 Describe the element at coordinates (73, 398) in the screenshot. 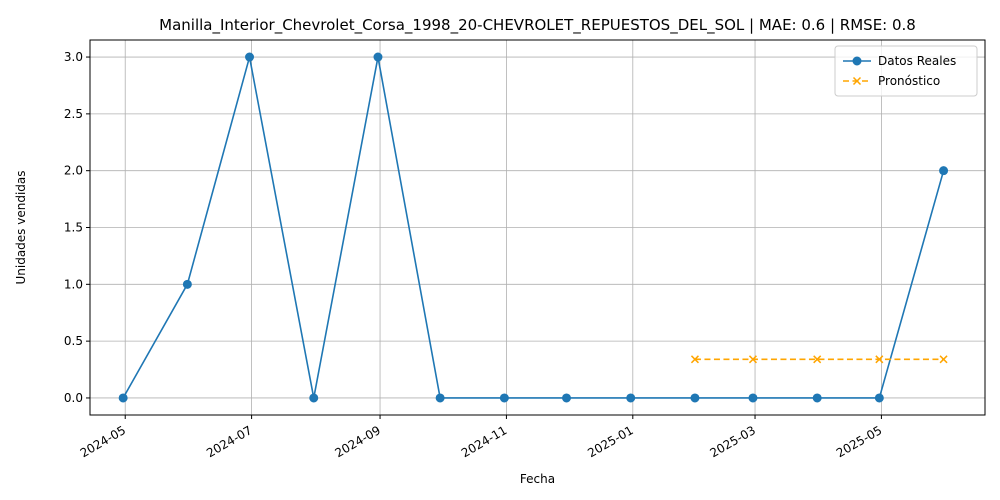

I see `y-tick-label: 0.0` at that location.